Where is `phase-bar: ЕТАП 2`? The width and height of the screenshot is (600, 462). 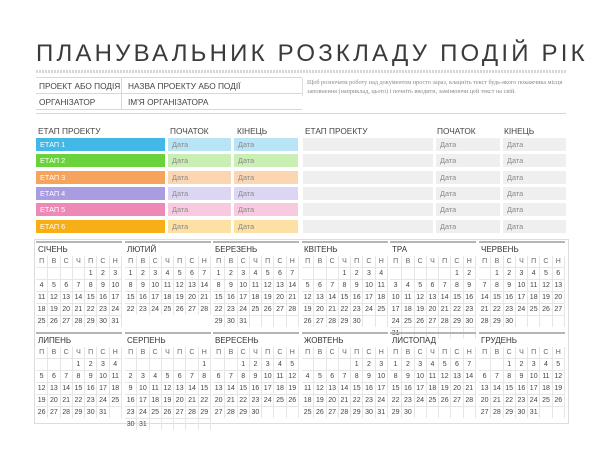
phase-bar: ЕТАП 2 is located at coordinates (100, 161).